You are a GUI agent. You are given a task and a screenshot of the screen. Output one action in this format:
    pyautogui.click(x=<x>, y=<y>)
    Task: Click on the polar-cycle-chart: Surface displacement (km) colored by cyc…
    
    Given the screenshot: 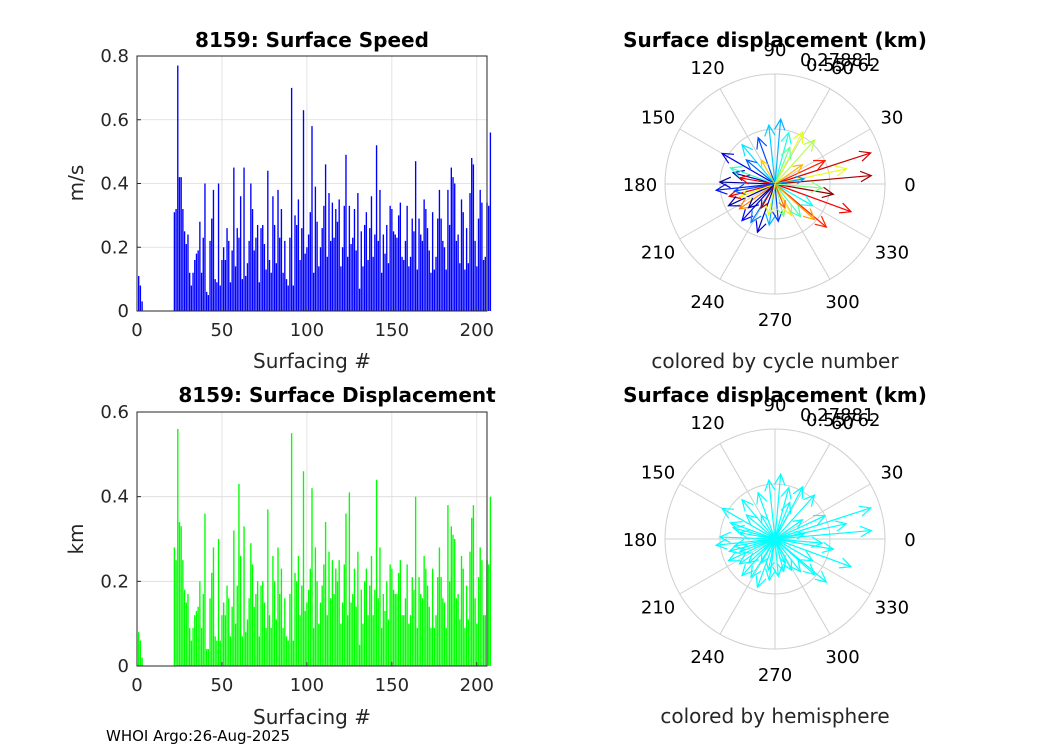 What is the action you would take?
    pyautogui.click(x=775, y=200)
    